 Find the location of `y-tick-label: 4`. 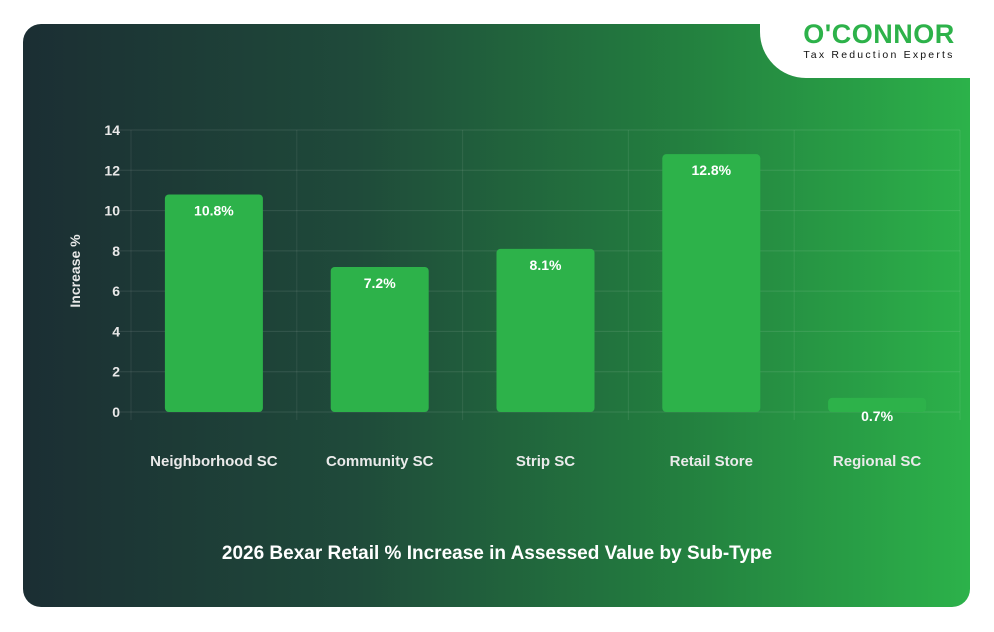

y-tick-label: 4 is located at coordinates (116, 331).